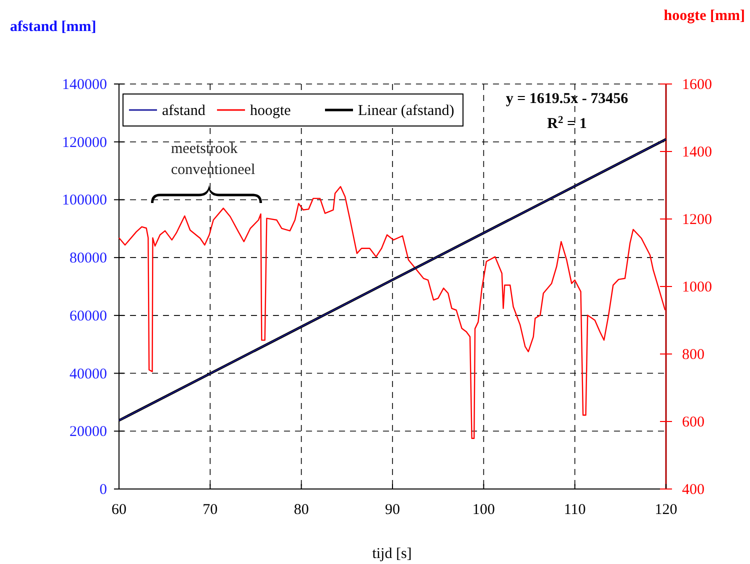 This screenshot has height=564, width=750. What do you see at coordinates (103, 490) in the screenshot?
I see `y-tick-label: 0` at bounding box center [103, 490].